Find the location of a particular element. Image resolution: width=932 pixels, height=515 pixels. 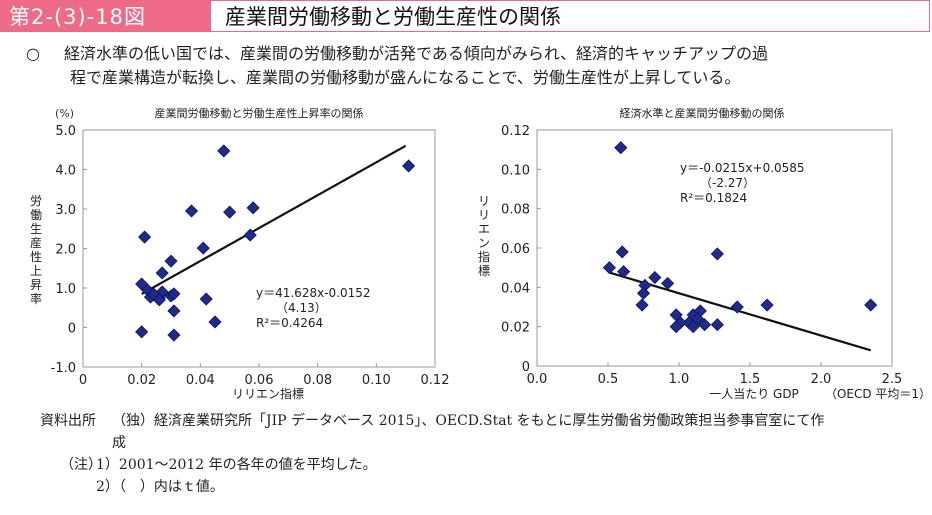

y-axis-label-char: 指 is located at coordinates (484, 256).